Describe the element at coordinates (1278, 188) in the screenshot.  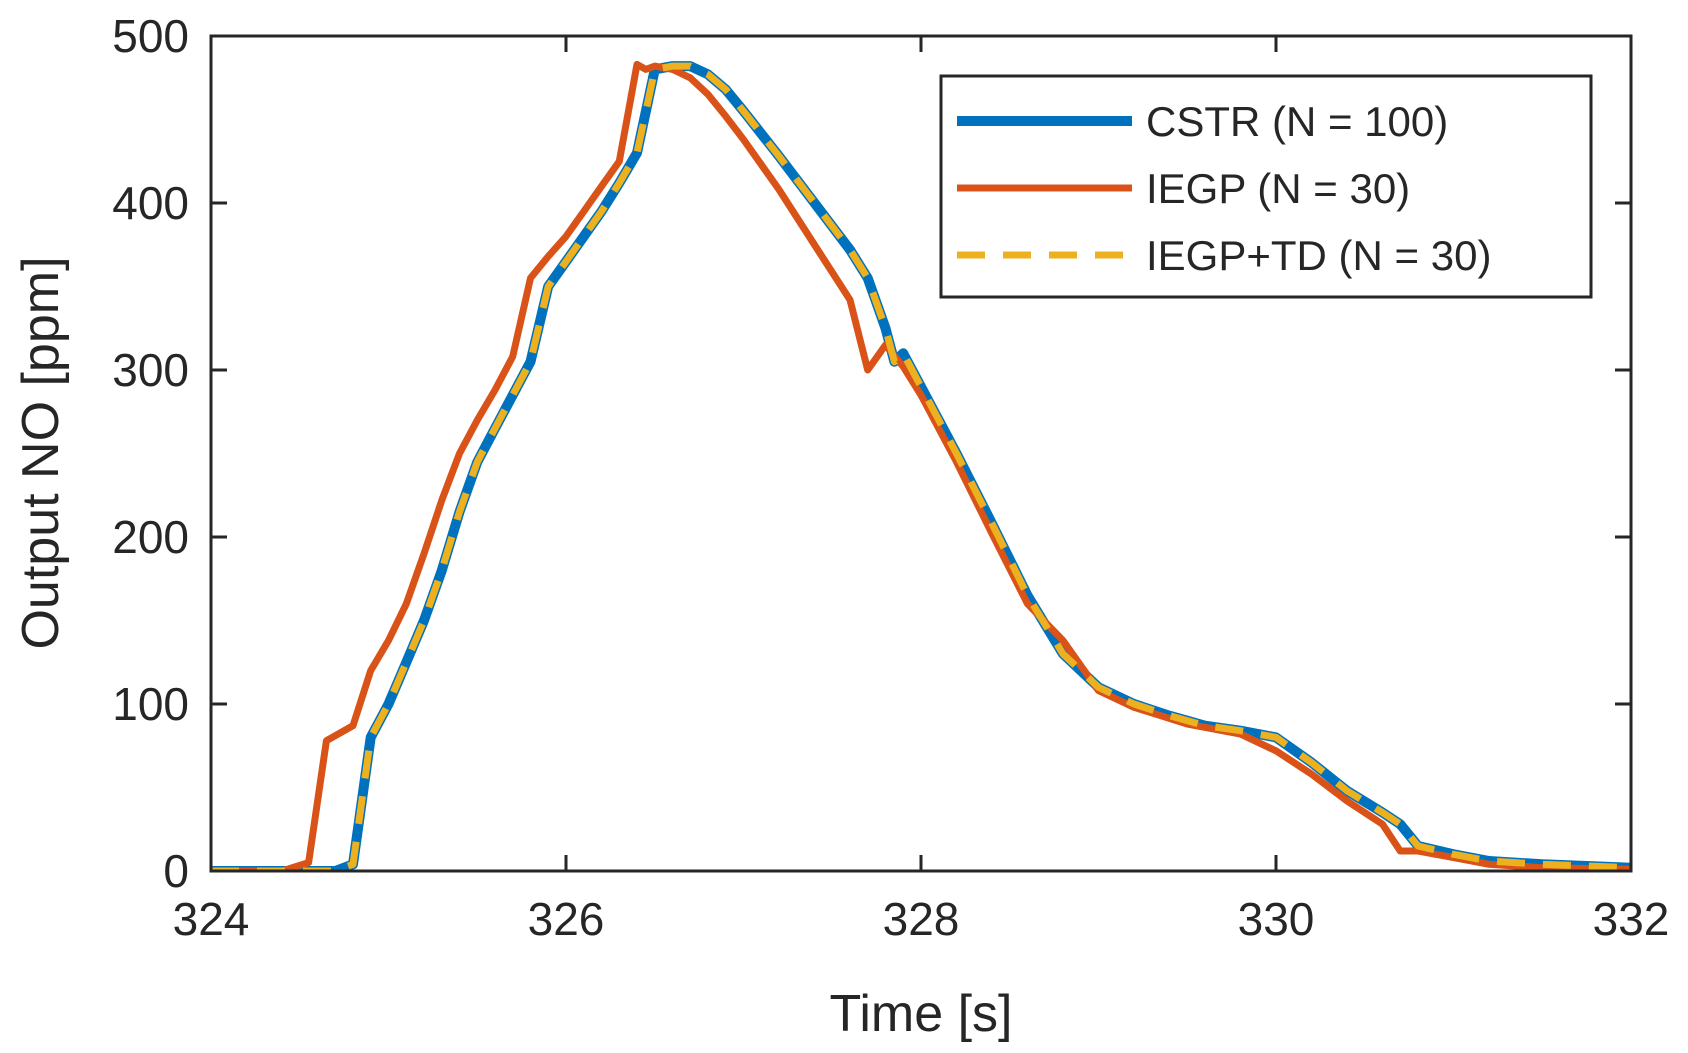
I see `legend-label: IEGP (N = 30)` at that location.